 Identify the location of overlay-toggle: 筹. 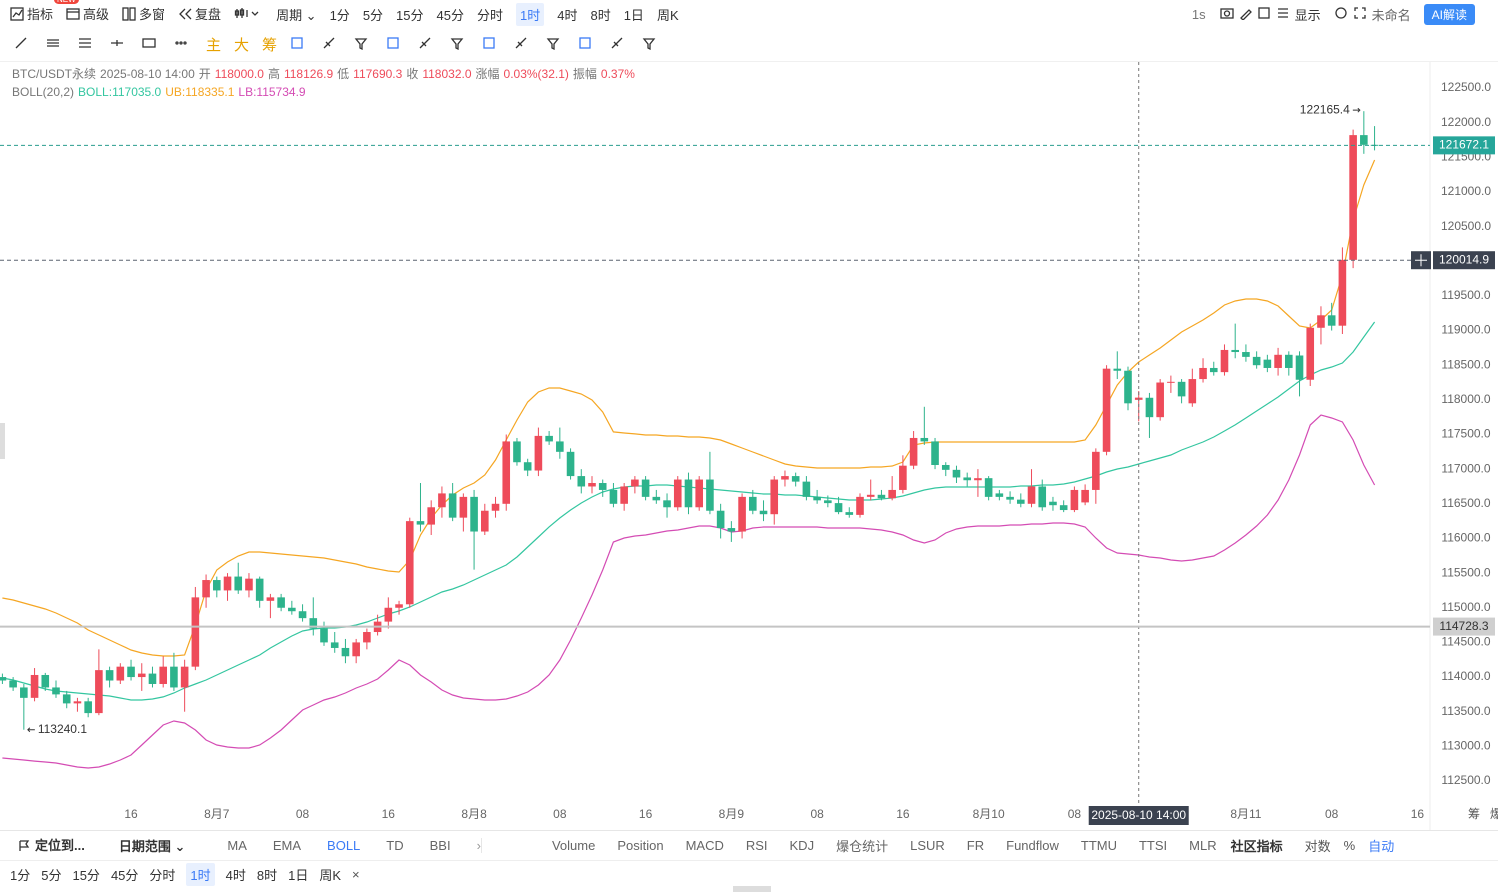
(270, 45).